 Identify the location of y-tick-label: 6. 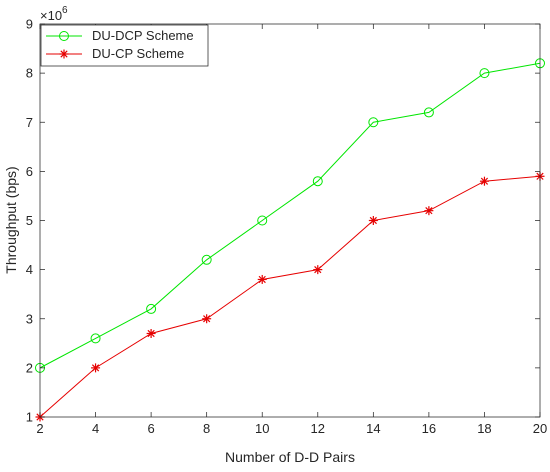
(29, 171).